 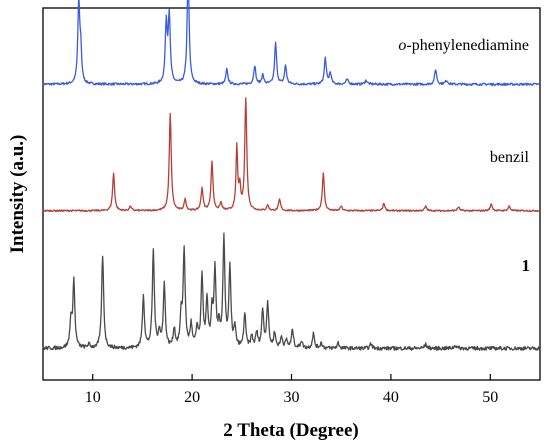 I want to click on series-label-italic-part: o, so click(x=402, y=45).